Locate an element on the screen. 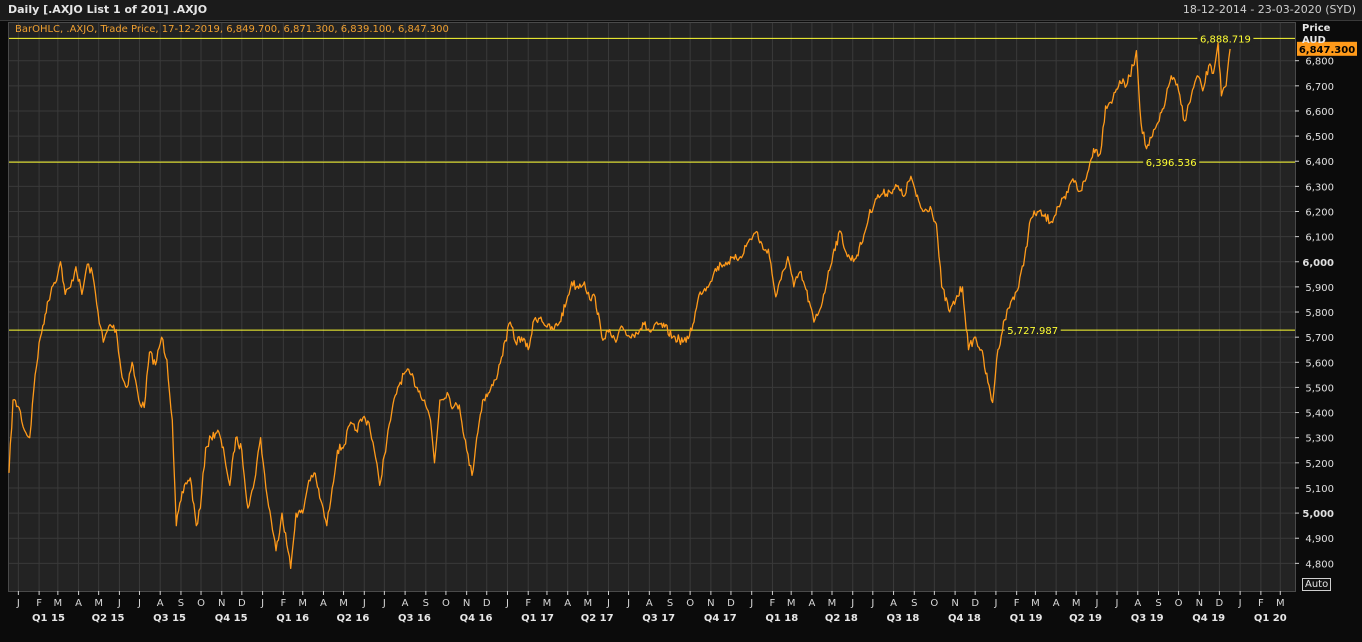 Image resolution: width=1362 pixels, height=642 pixels. y-tick-label: 6,100 is located at coordinates (1319, 238).